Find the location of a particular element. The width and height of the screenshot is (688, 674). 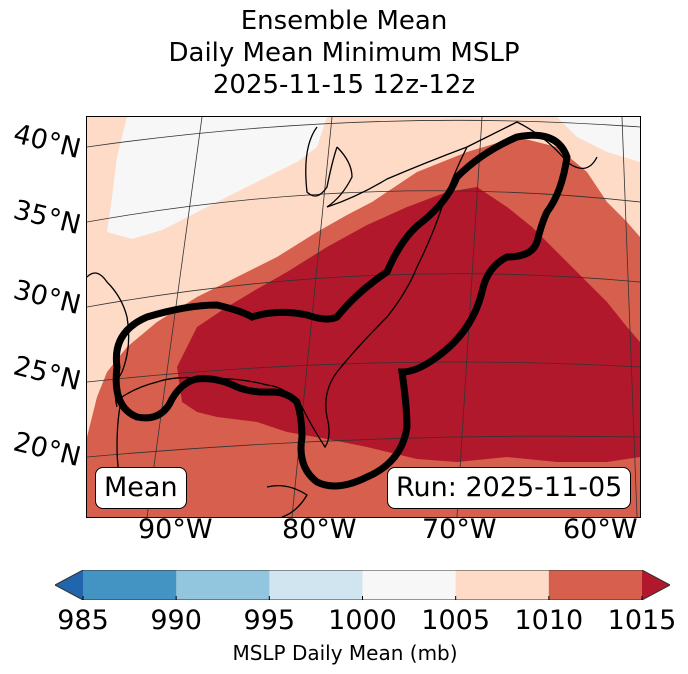

lon-label-60w: 60°W is located at coordinates (600, 529).